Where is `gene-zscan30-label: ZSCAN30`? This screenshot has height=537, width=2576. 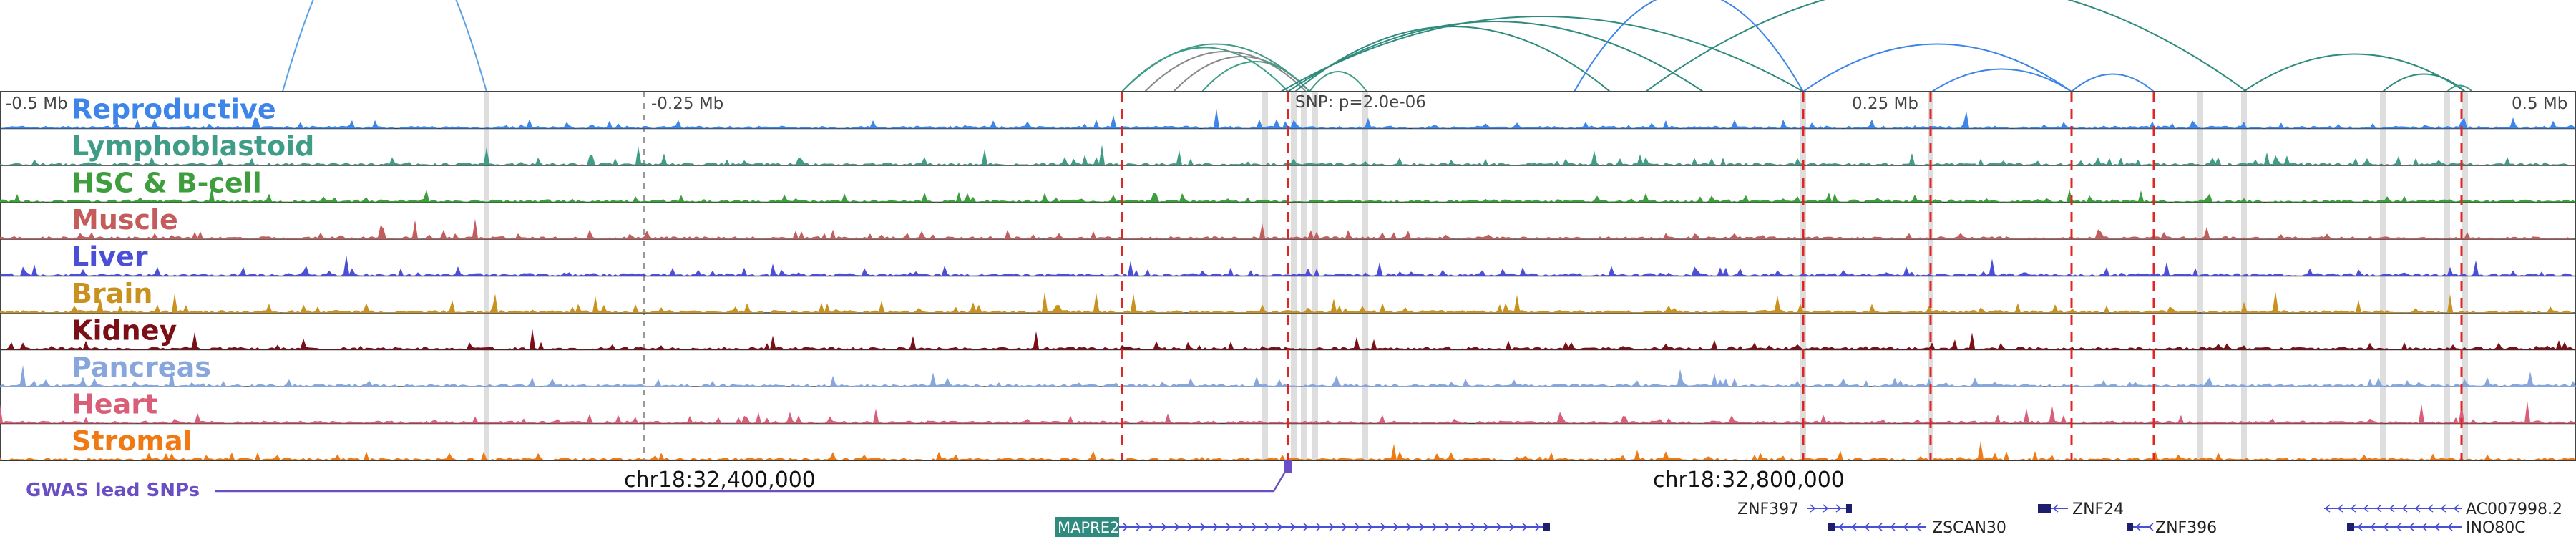 gene-zscan30-label: ZSCAN30 is located at coordinates (1969, 528).